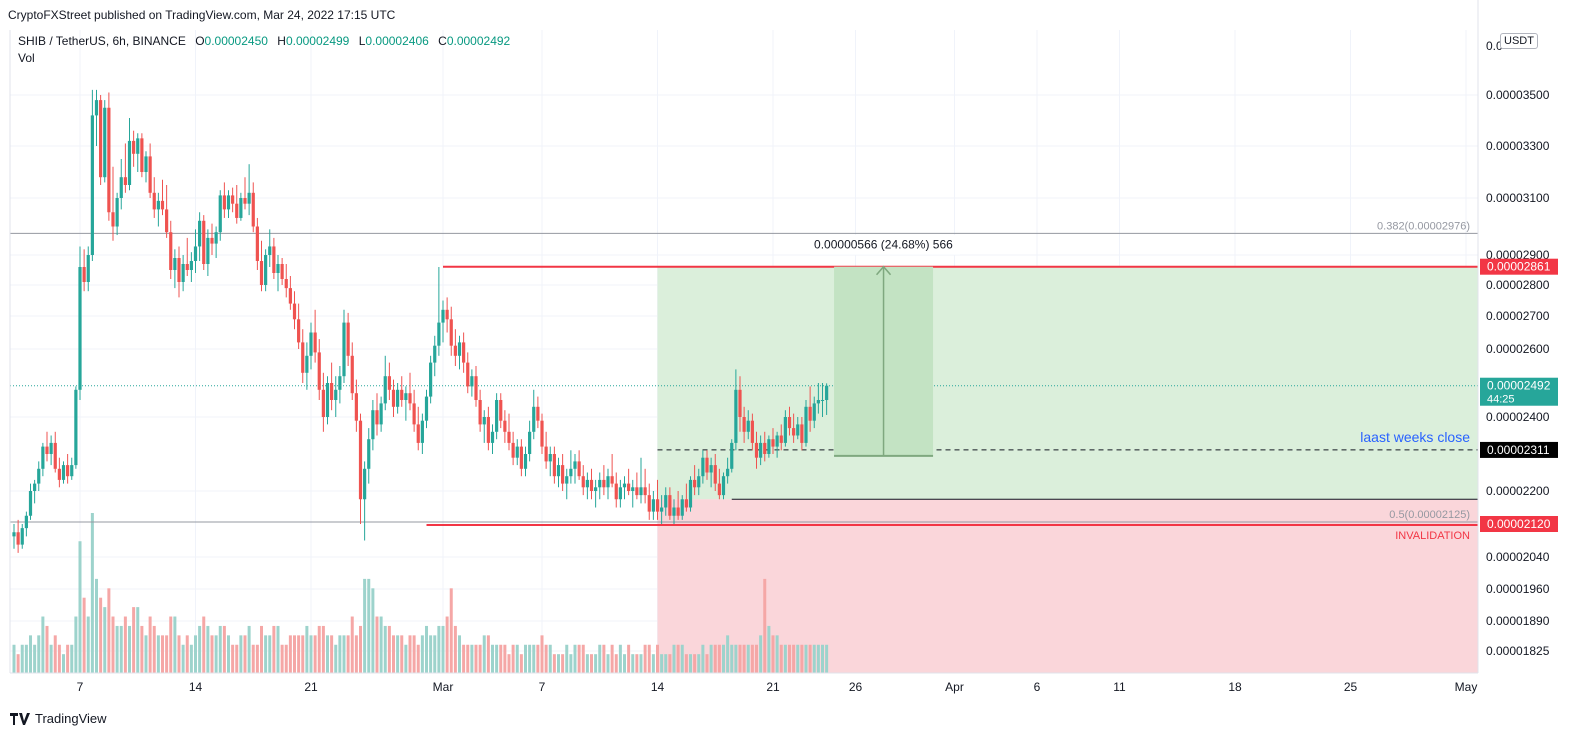  I want to click on resistance-badge-bg, so click(1519, 266).